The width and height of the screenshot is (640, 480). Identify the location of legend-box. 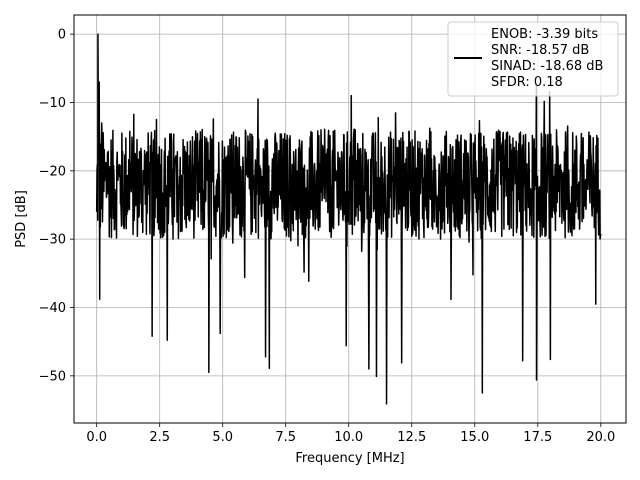
(533, 59).